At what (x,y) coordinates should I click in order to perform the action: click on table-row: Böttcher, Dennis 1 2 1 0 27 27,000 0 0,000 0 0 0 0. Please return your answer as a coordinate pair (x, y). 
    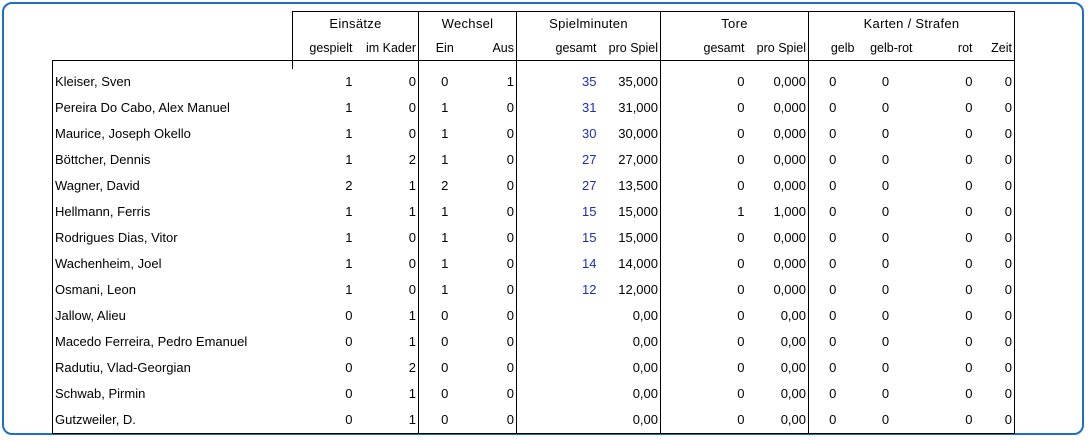
    Looking at the image, I should click on (533, 160).